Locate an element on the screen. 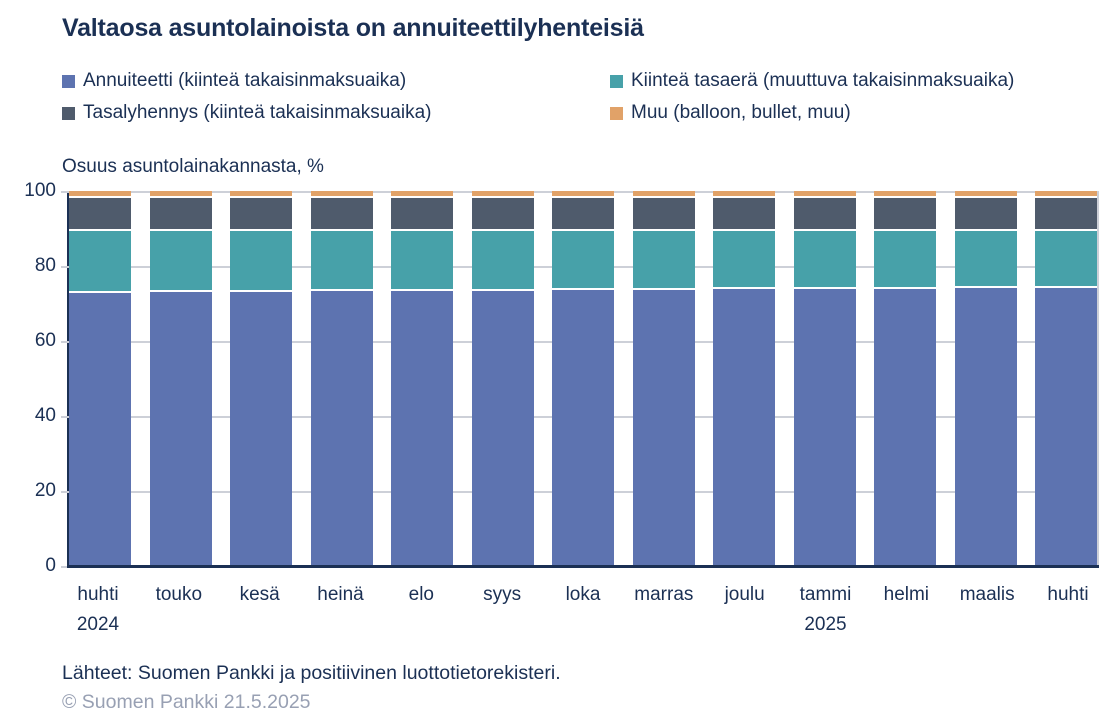  legend-label-muu: Muu (balloon, bullet, muu) is located at coordinates (741, 112).